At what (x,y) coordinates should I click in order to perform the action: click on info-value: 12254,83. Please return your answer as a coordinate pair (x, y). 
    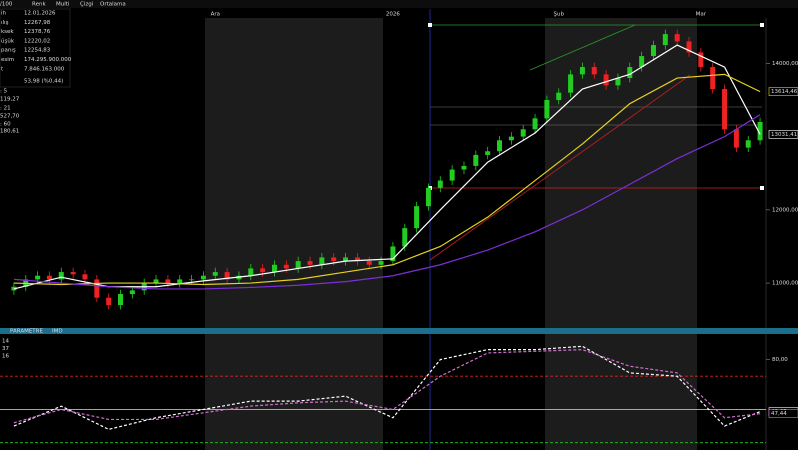
    Looking at the image, I should click on (37, 51).